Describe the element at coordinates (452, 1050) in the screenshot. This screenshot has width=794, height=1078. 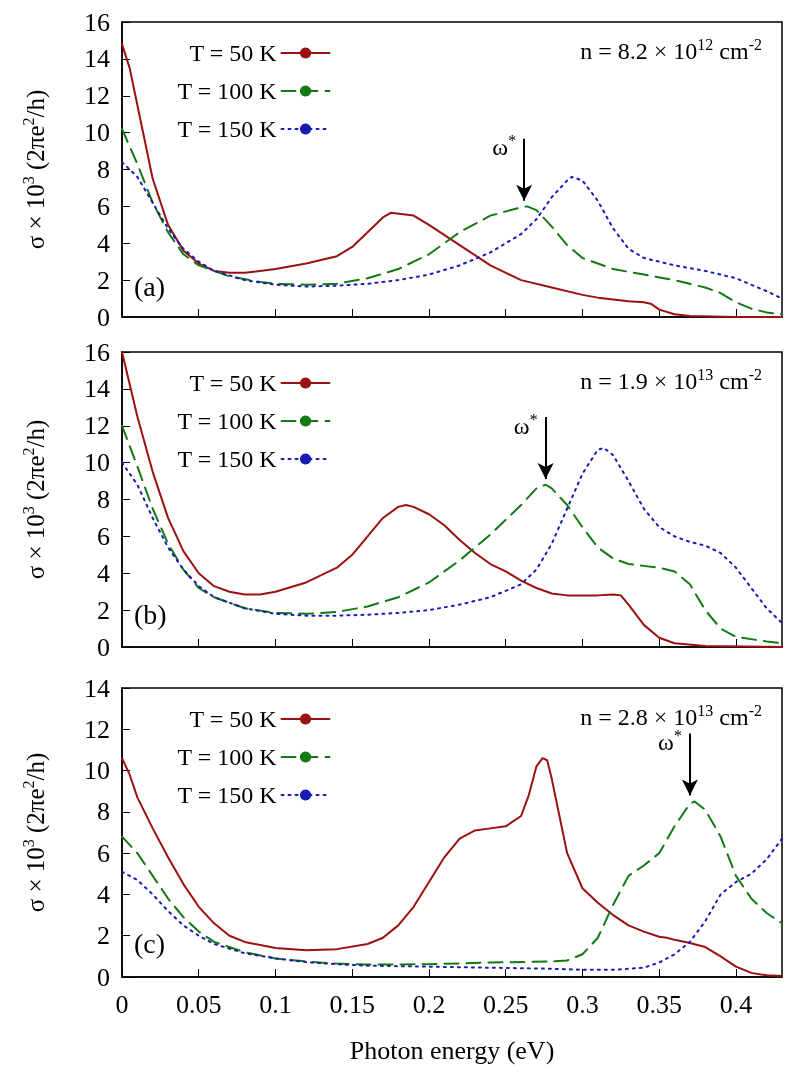
I see `x-axis-title: Photon energy (eV)` at that location.